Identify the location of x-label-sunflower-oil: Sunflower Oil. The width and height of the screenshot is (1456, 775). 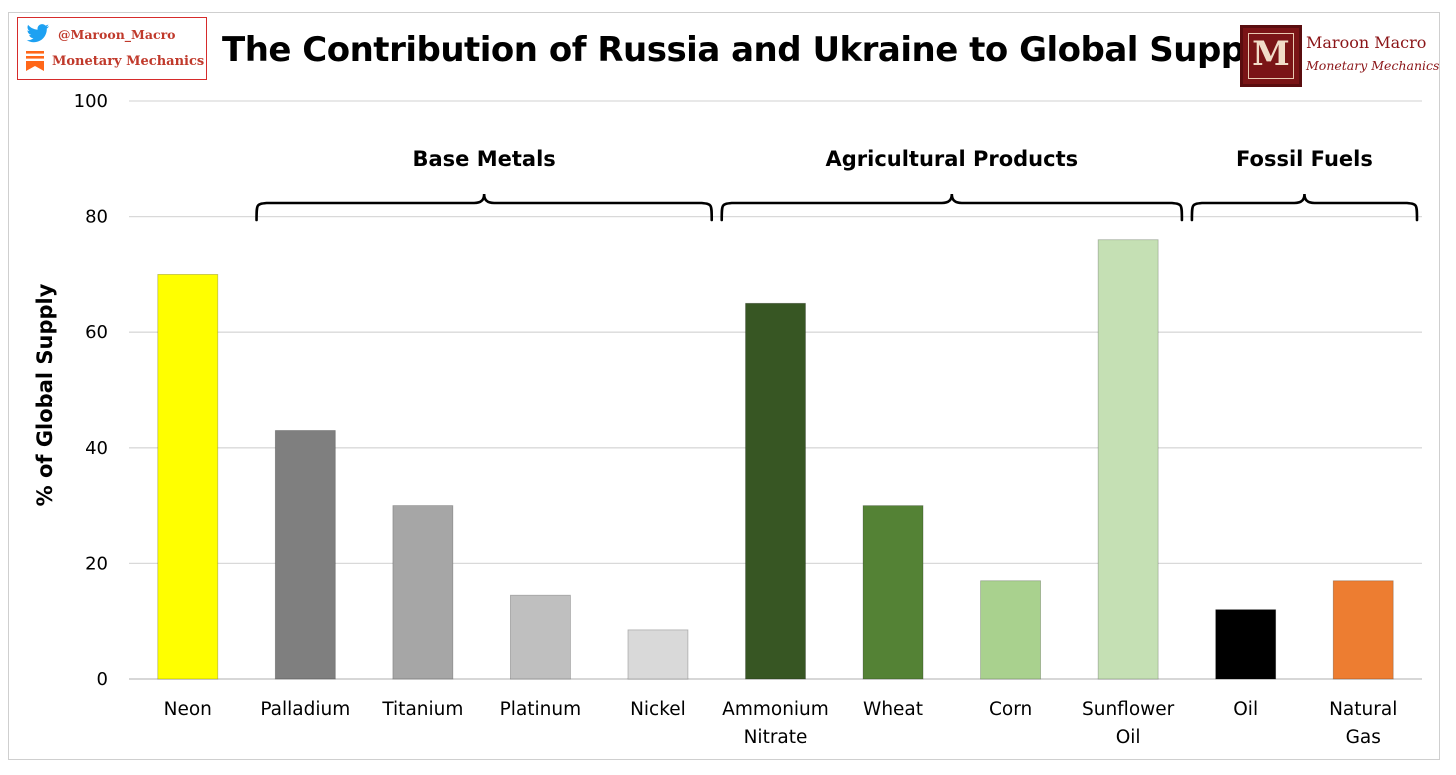
(1128, 723).